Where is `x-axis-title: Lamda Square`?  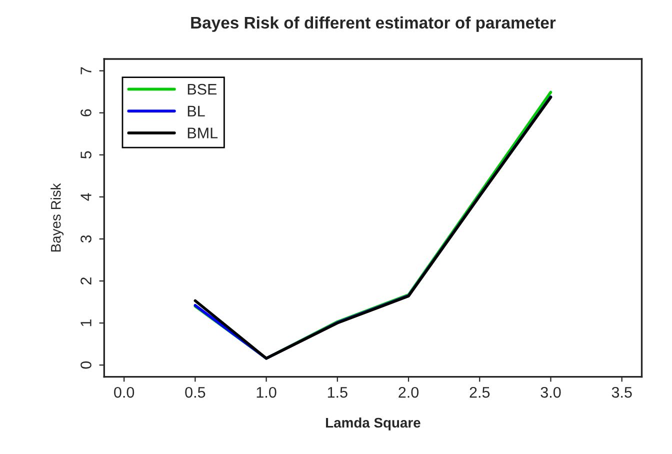
x-axis-title: Lamda Square is located at coordinates (373, 423).